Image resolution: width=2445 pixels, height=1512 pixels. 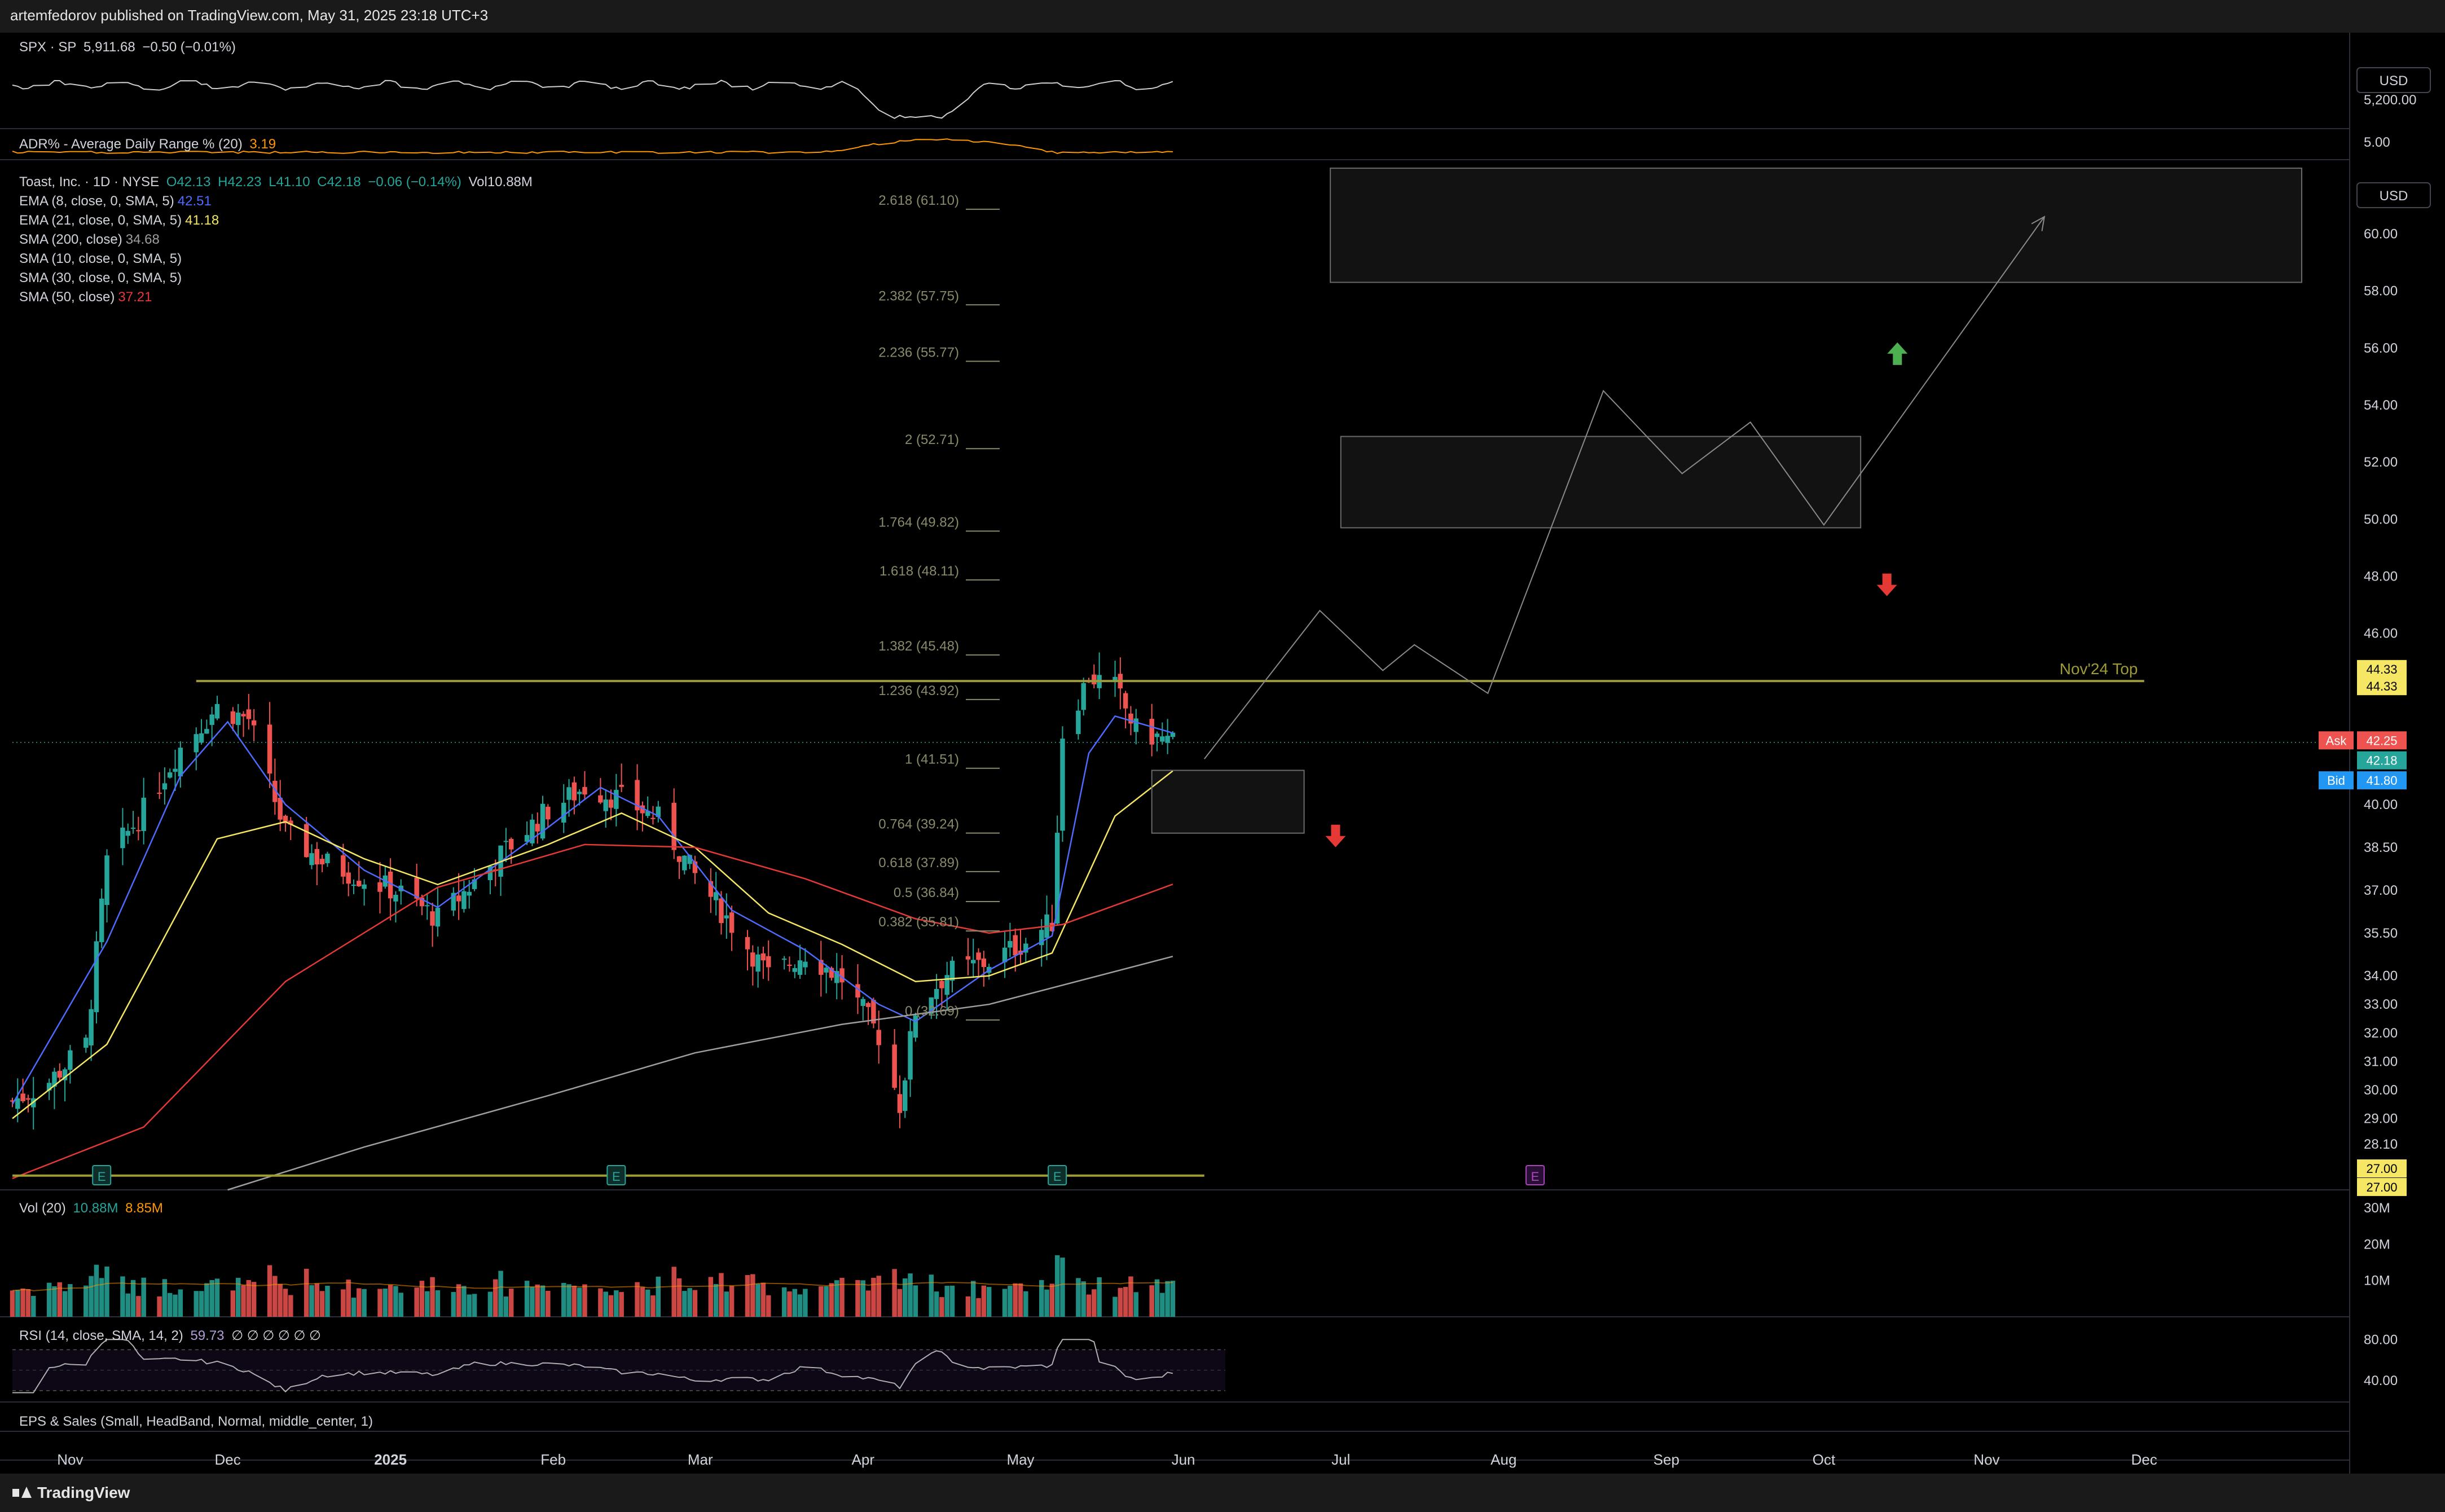 What do you see at coordinates (277, 297) in the screenshot?
I see `indicator-row: SMA (50, close) 37.21` at bounding box center [277, 297].